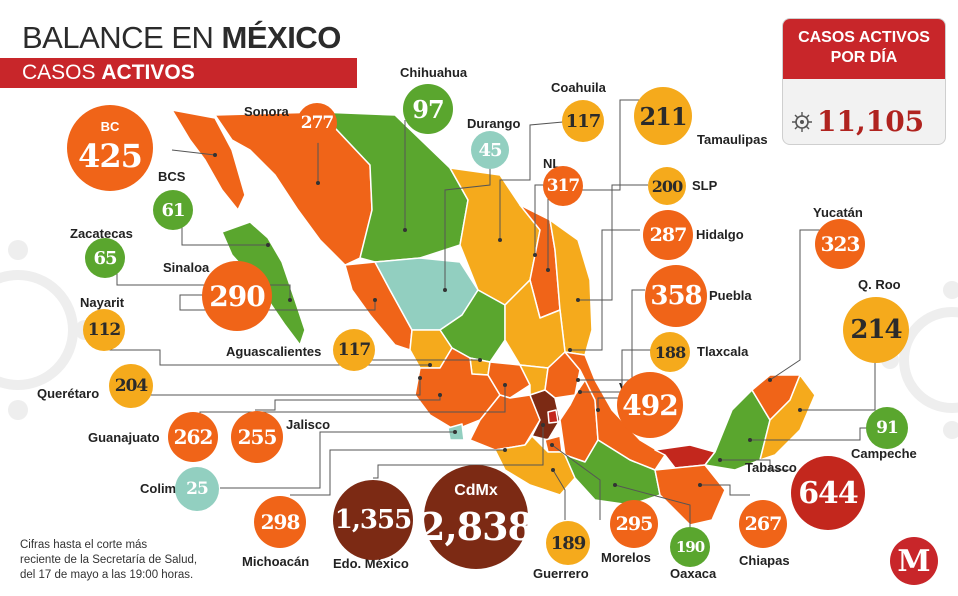 The width and height of the screenshot is (958, 596). I want to click on value-veracruz: 492, so click(650, 405).